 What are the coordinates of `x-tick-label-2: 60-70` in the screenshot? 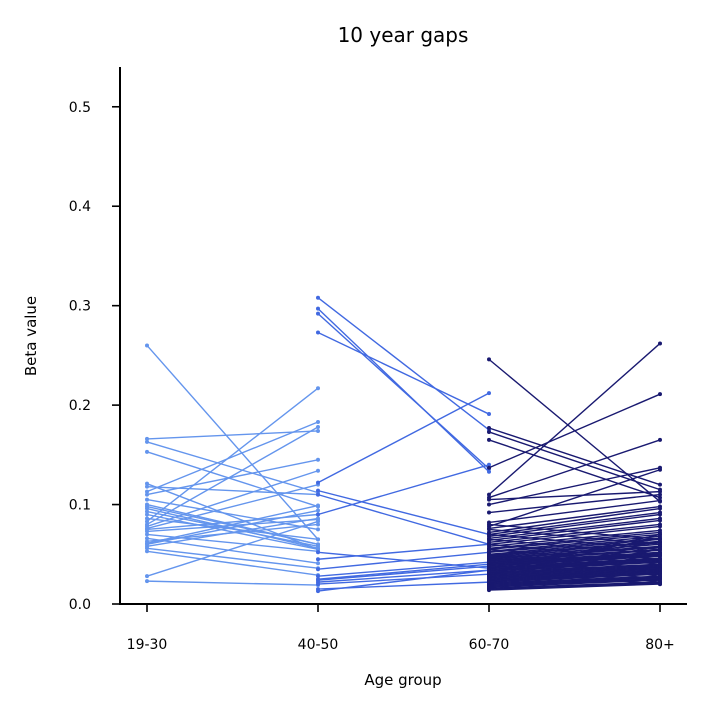 It's located at (489, 645).